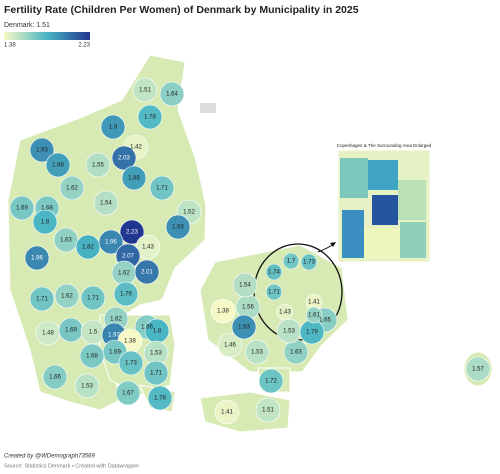 The width and height of the screenshot is (500, 474). I want to click on value-label: 1.8, so click(45, 223).